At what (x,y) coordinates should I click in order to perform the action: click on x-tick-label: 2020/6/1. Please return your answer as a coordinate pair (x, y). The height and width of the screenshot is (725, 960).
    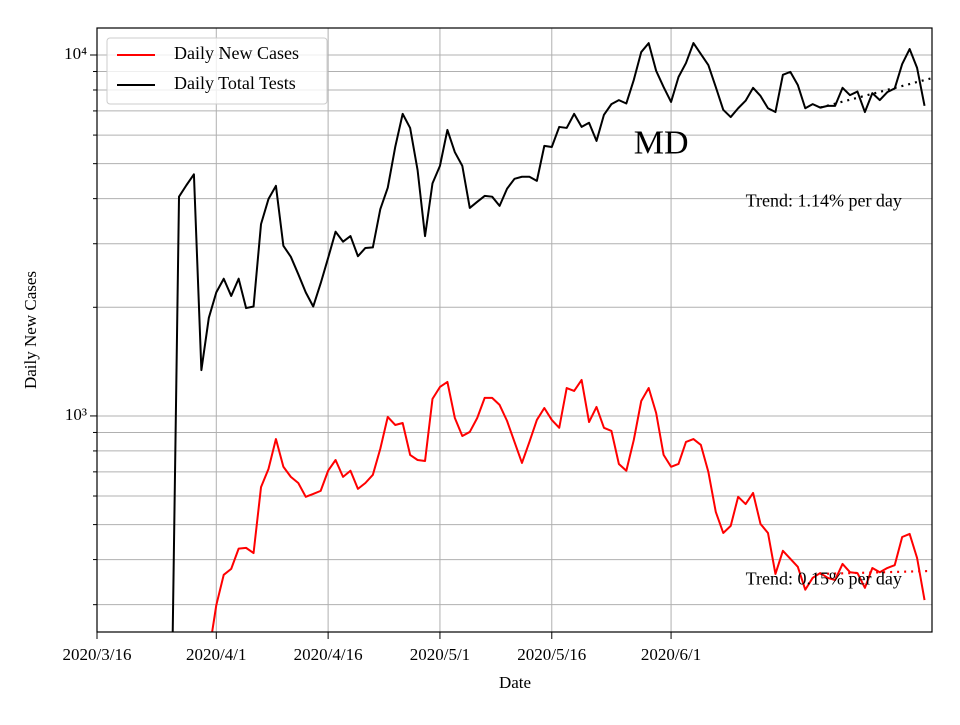
    Looking at the image, I should click on (671, 654).